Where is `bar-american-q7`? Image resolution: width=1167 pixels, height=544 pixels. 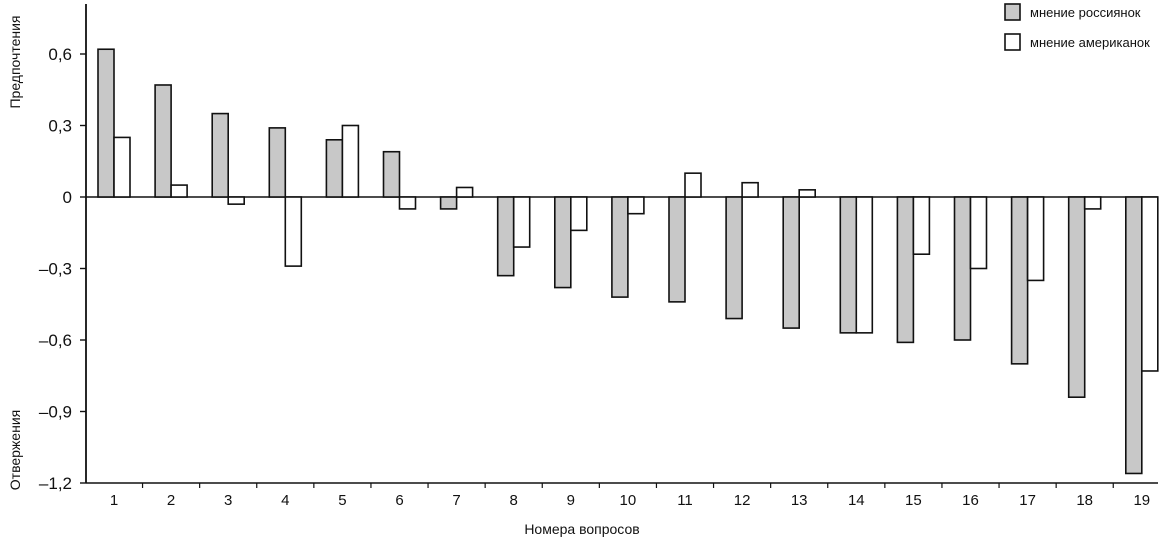
bar-american-q7 is located at coordinates (464, 192).